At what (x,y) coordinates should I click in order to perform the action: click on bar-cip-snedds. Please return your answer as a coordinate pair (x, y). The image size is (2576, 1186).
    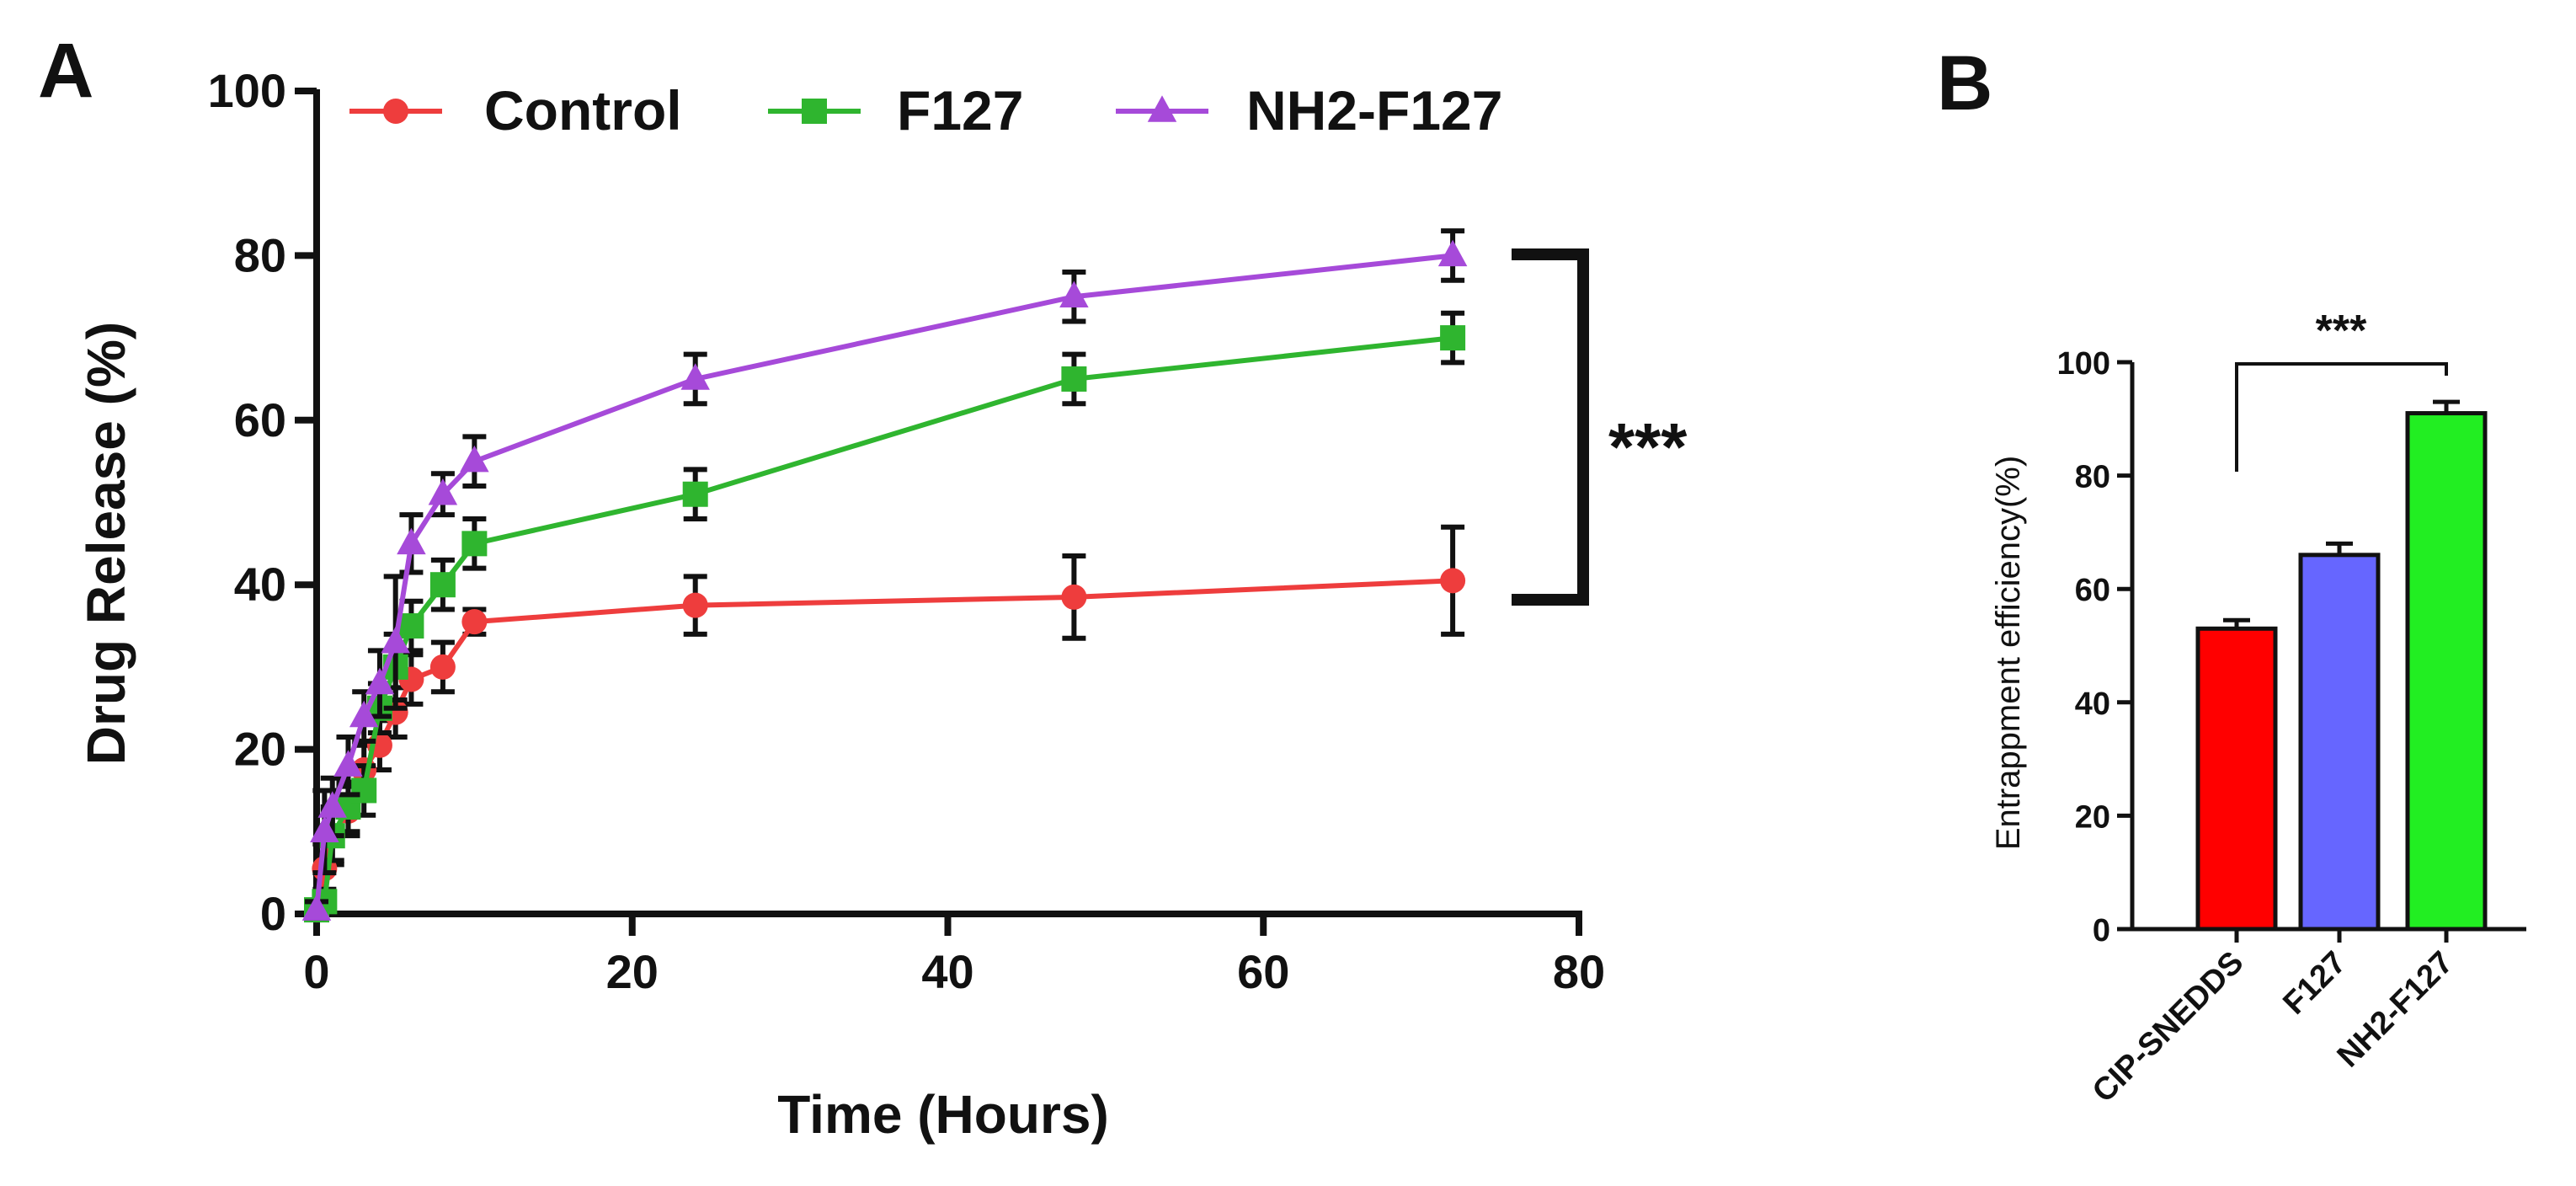
    Looking at the image, I should click on (2236, 779).